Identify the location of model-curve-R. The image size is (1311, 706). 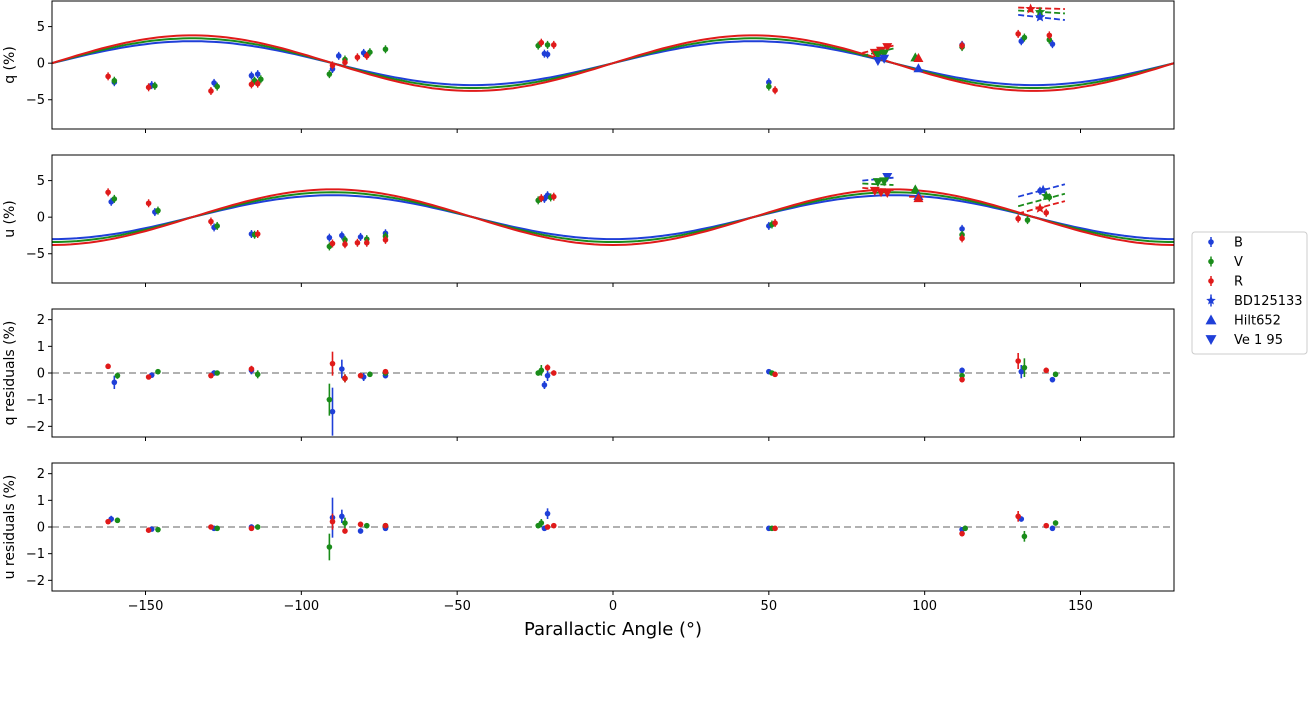
(613, 217).